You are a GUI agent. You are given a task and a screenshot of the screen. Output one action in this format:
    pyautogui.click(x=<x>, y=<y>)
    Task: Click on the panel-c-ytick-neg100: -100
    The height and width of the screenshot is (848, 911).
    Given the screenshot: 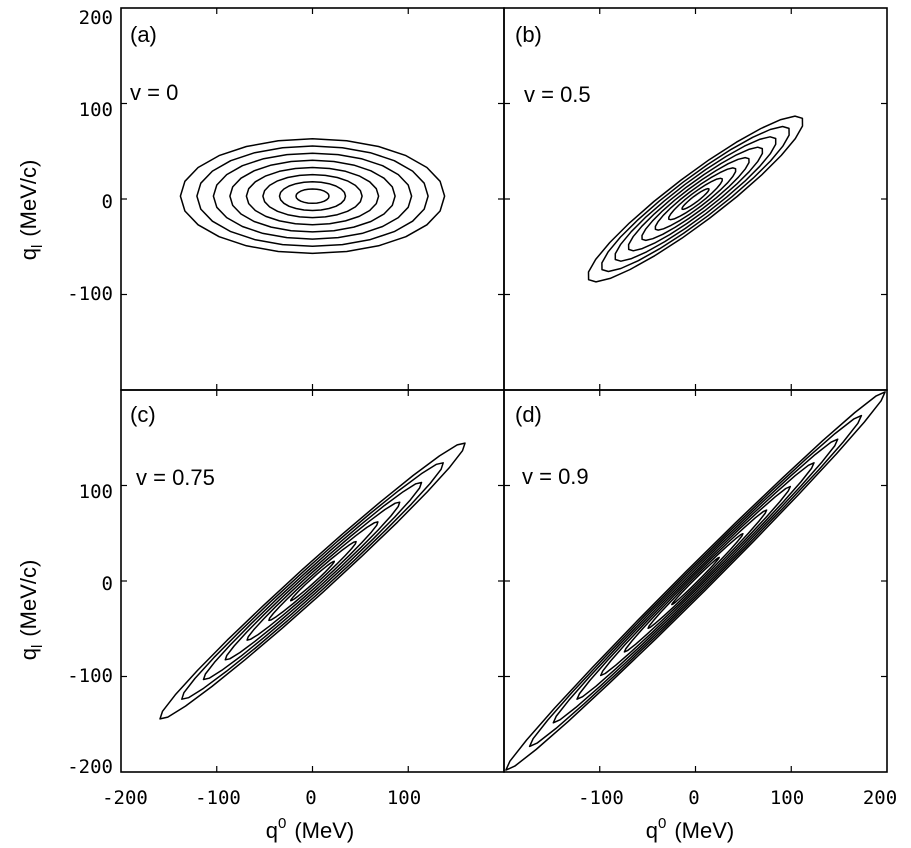 What is the action you would take?
    pyautogui.click(x=90, y=676)
    